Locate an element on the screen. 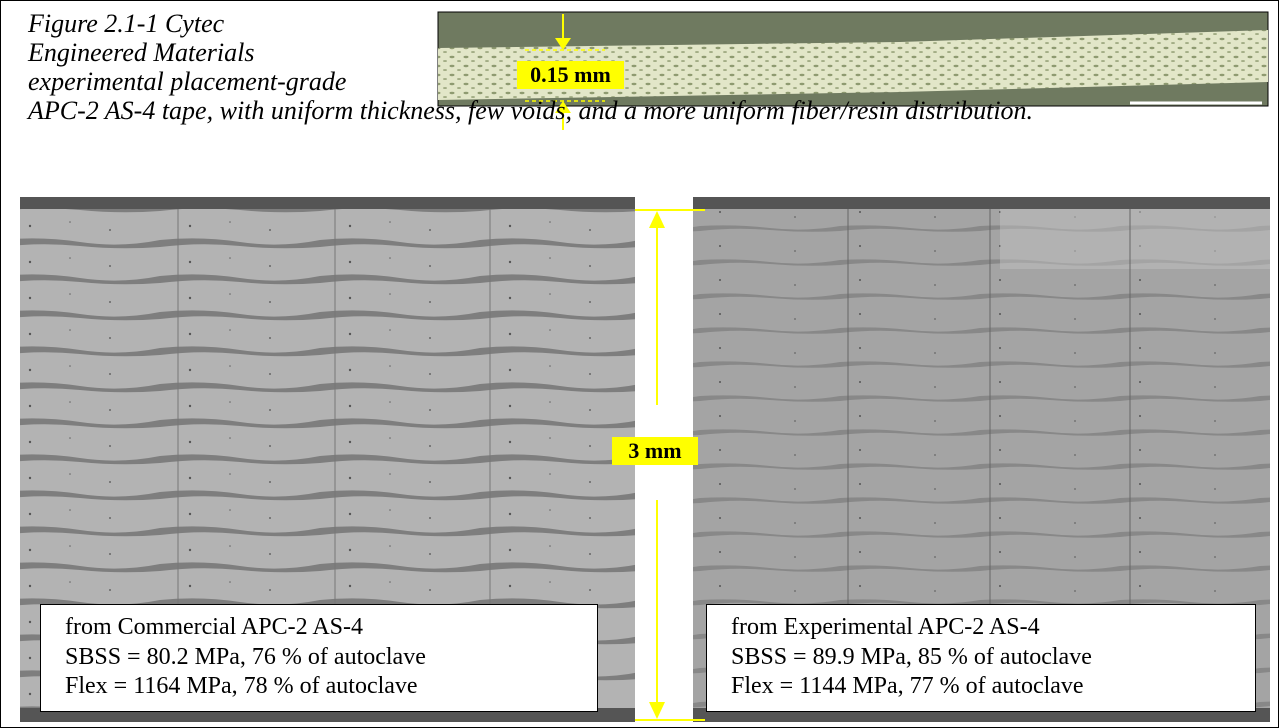  panel-line: SBSS = 80.2 MPa, 76 % of autoclave is located at coordinates (245, 656).